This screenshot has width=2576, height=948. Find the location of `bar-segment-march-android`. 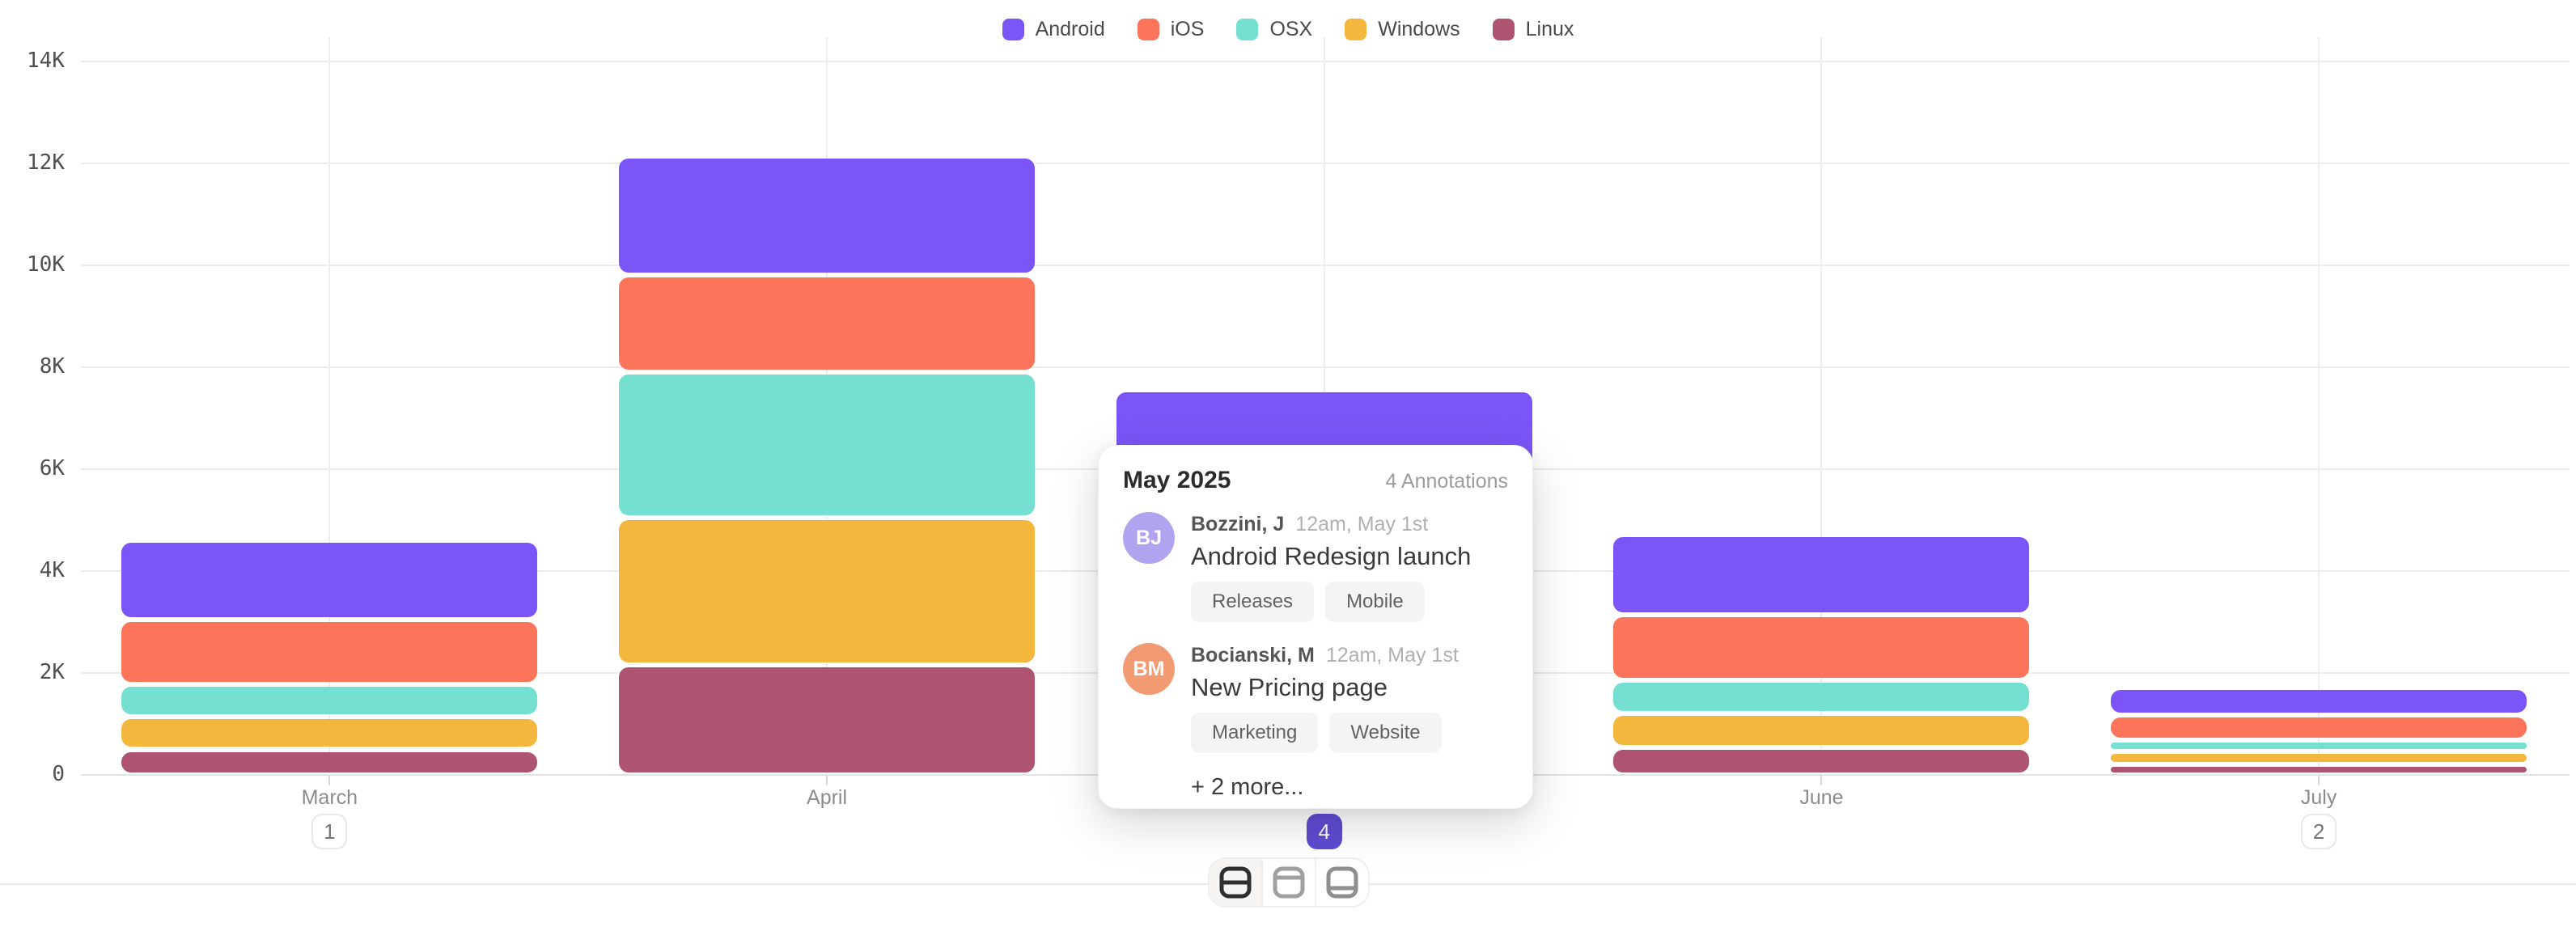

bar-segment-march-android is located at coordinates (329, 581).